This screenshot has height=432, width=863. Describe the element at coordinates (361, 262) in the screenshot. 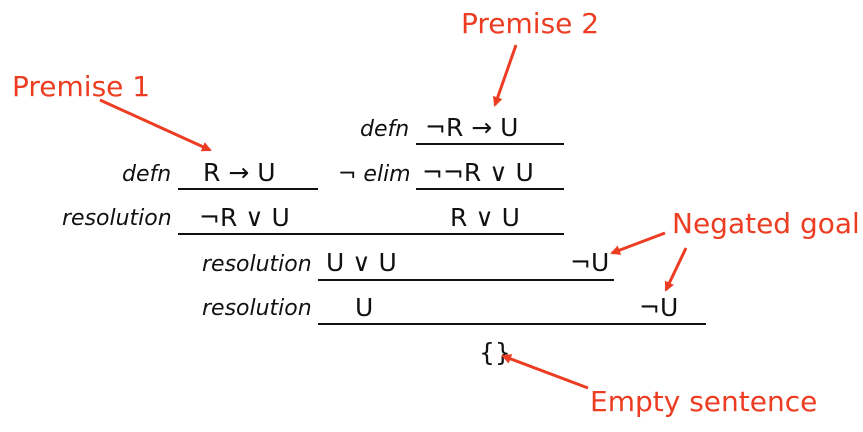

I see `formula-u-or-u: U ∨ U` at that location.